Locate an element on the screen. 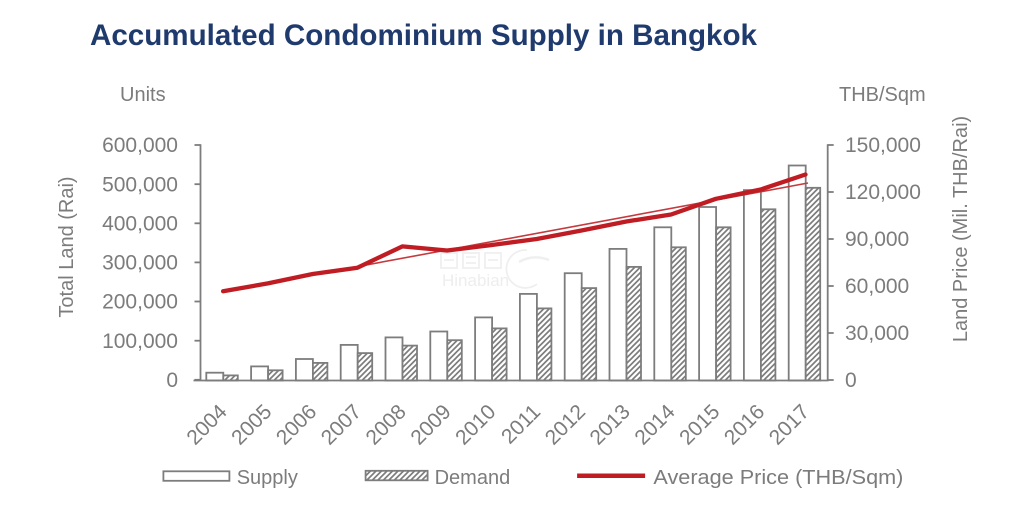 Image resolution: width=1024 pixels, height=532 pixels. svg-text: 120,000 is located at coordinates (883, 192).